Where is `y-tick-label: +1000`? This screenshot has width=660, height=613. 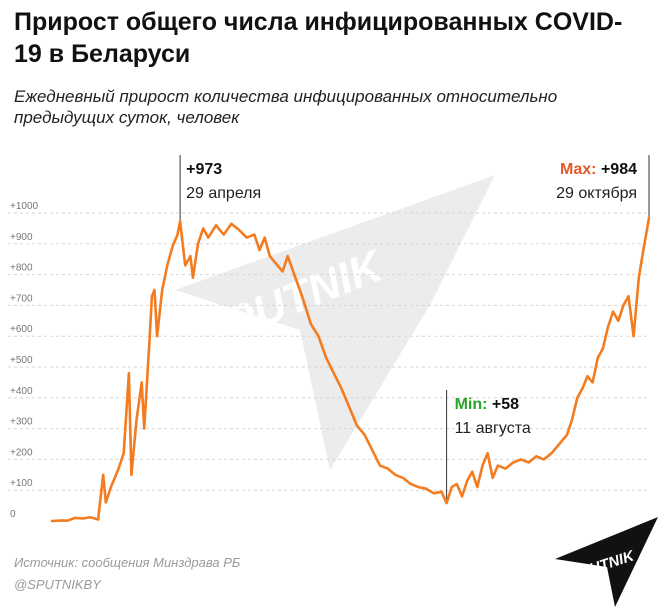 y-tick-label: +1000 is located at coordinates (24, 206).